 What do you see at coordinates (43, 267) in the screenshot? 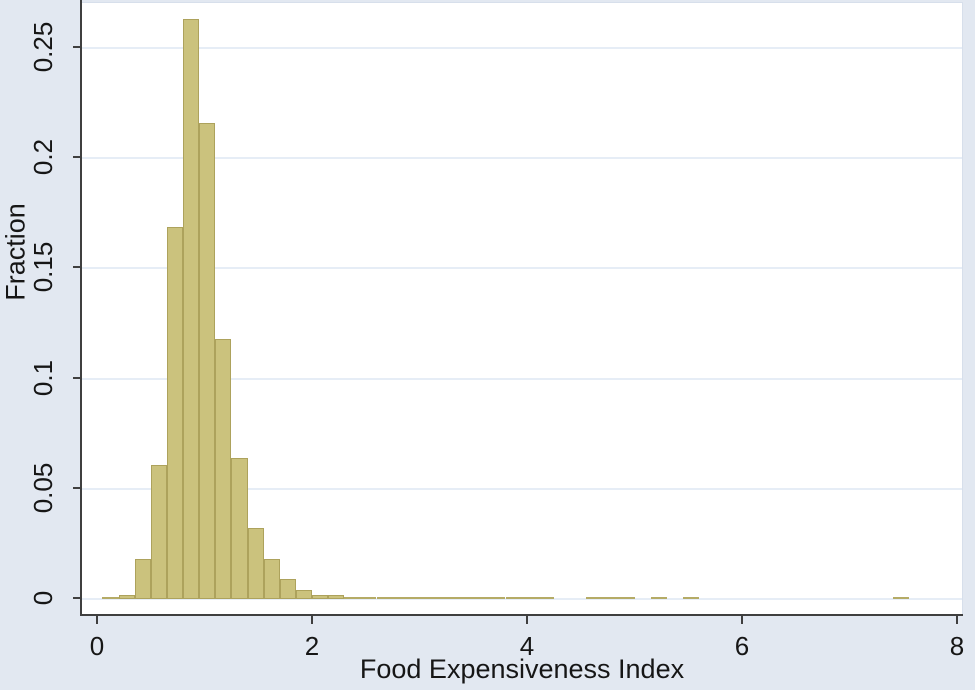
I see `y-tick-label: 0.15` at bounding box center [43, 267].